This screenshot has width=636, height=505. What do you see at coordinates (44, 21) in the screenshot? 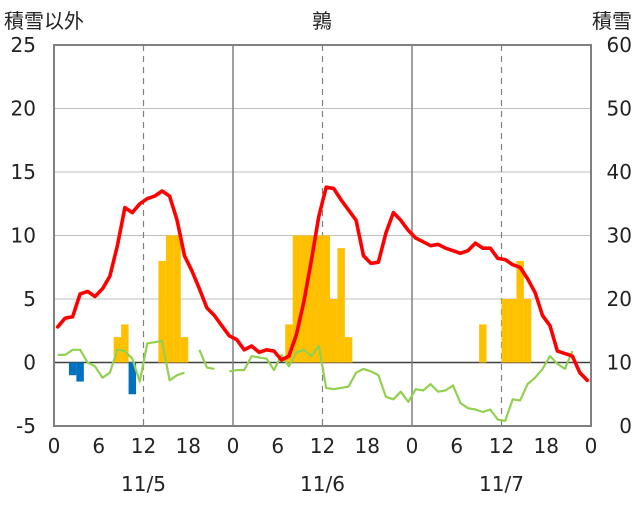
I see `left-axis-label: 積雪以外` at bounding box center [44, 21].